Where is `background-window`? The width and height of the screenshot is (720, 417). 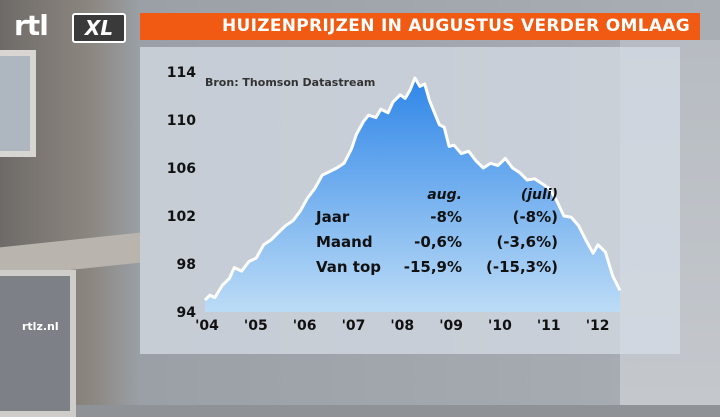 background-window is located at coordinates (18, 103).